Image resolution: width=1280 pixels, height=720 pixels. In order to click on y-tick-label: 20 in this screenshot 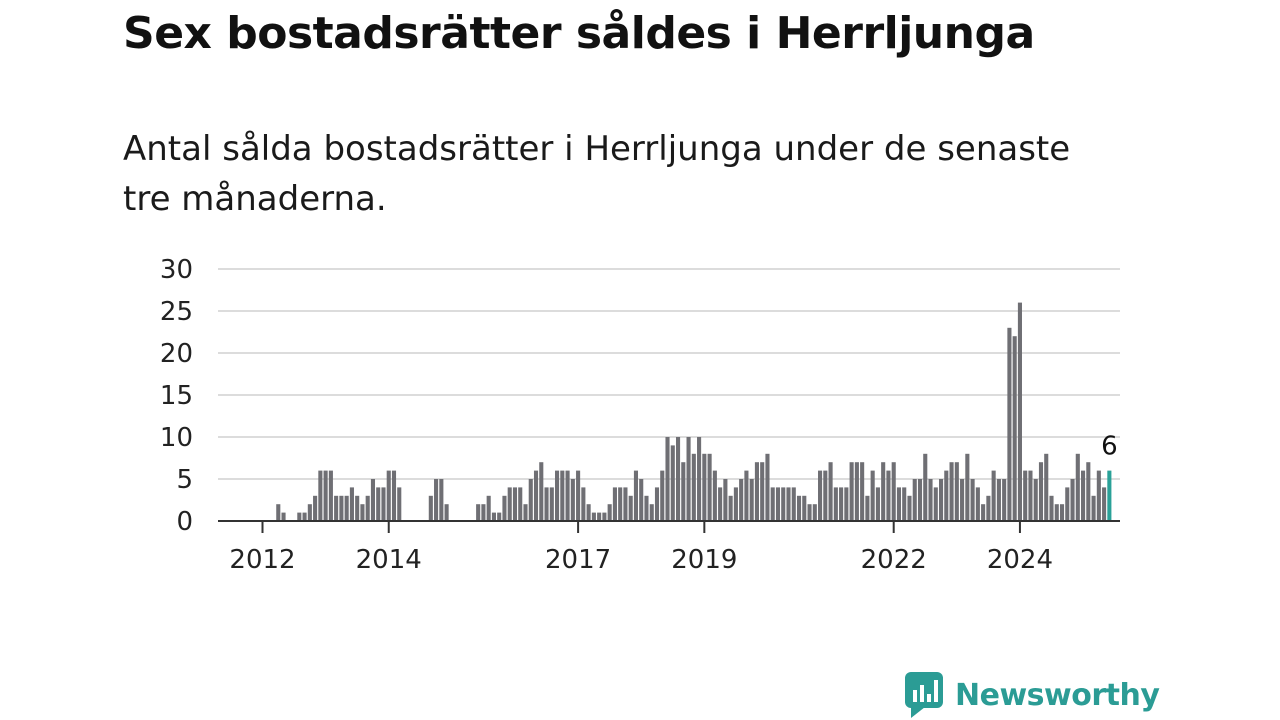, I will do `click(176, 354)`.